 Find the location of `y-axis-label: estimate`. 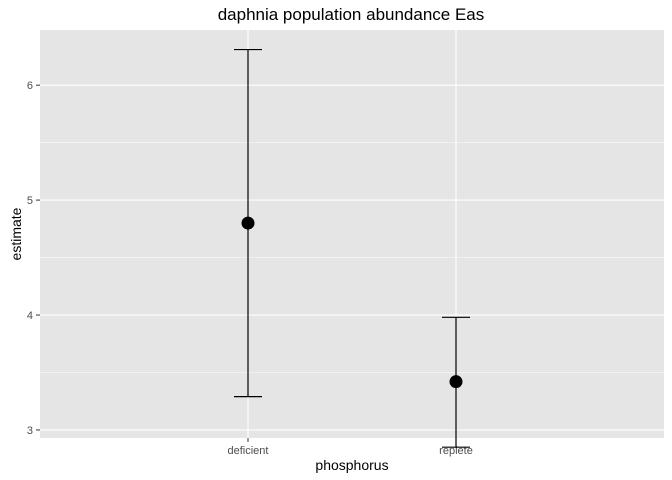

y-axis-label: estimate is located at coordinates (16, 233).